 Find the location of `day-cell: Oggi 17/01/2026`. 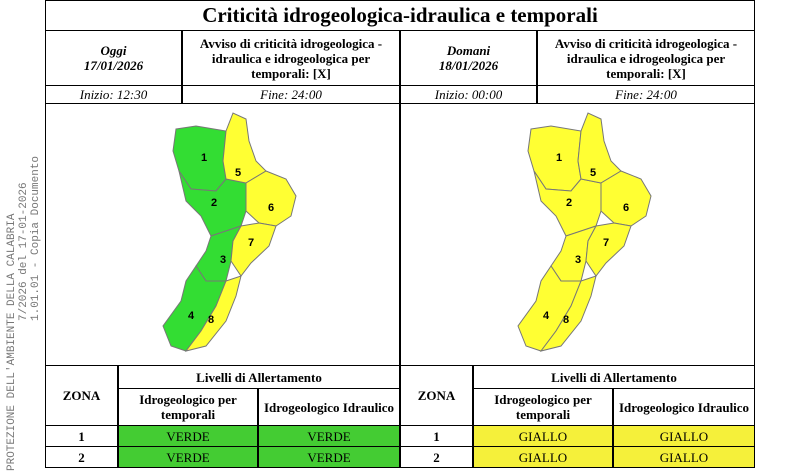

day-cell: Oggi 17/01/2026 is located at coordinates (113, 58).